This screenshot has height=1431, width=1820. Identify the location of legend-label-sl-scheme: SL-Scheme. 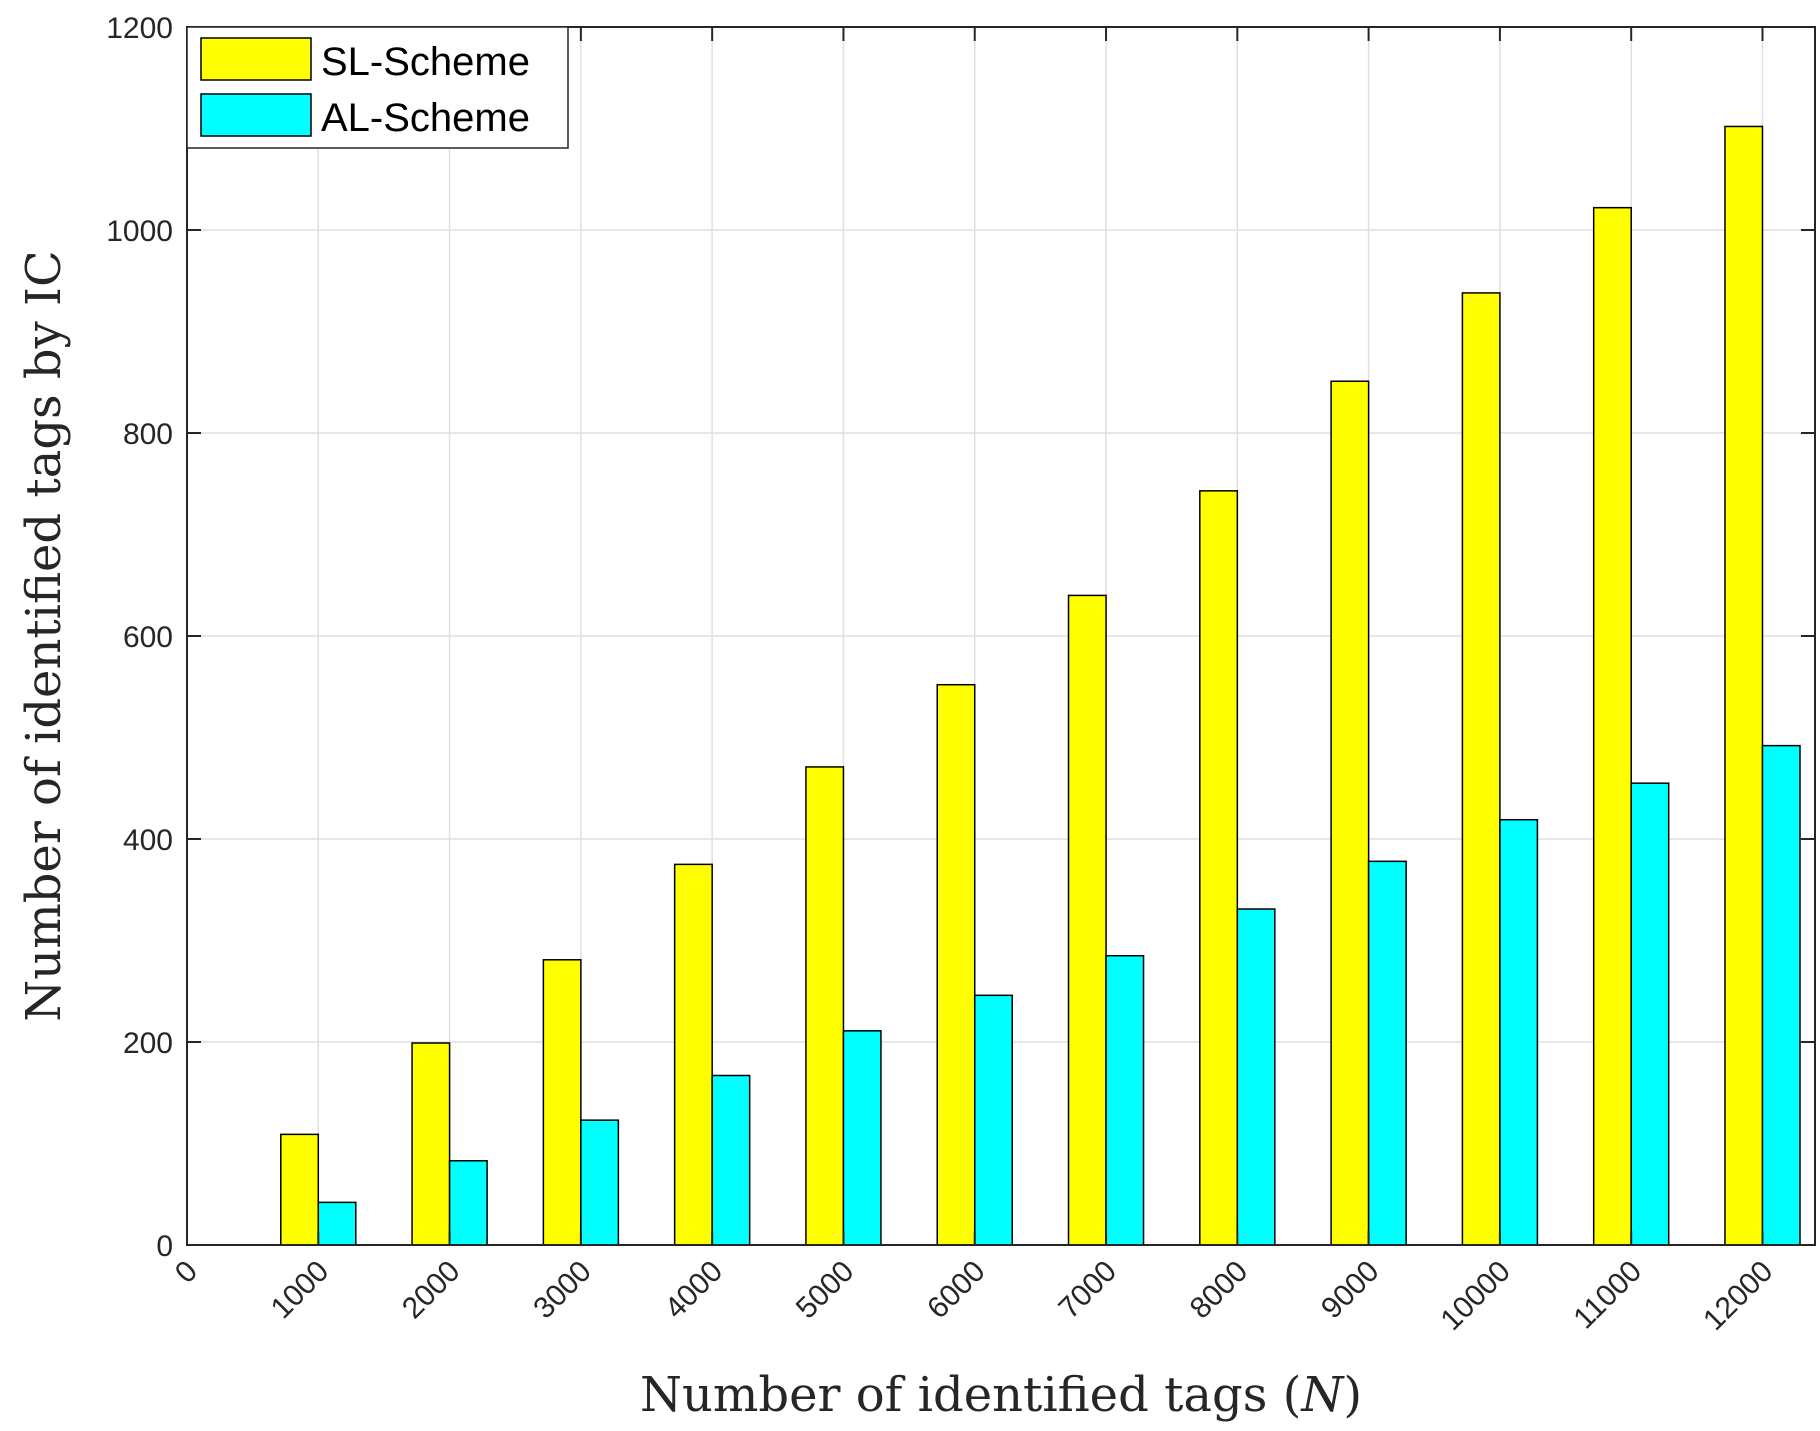
(425, 62).